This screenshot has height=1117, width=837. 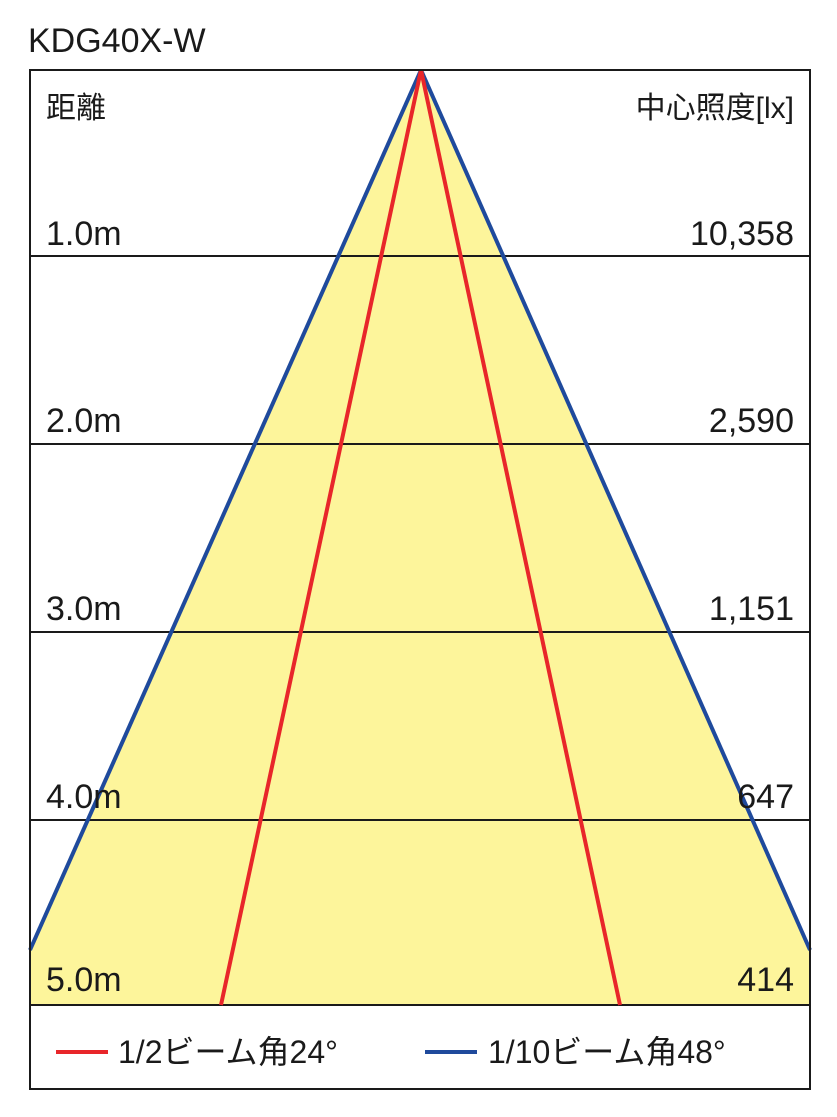 What do you see at coordinates (76, 108) in the screenshot?
I see `distance-header: 距離` at bounding box center [76, 108].